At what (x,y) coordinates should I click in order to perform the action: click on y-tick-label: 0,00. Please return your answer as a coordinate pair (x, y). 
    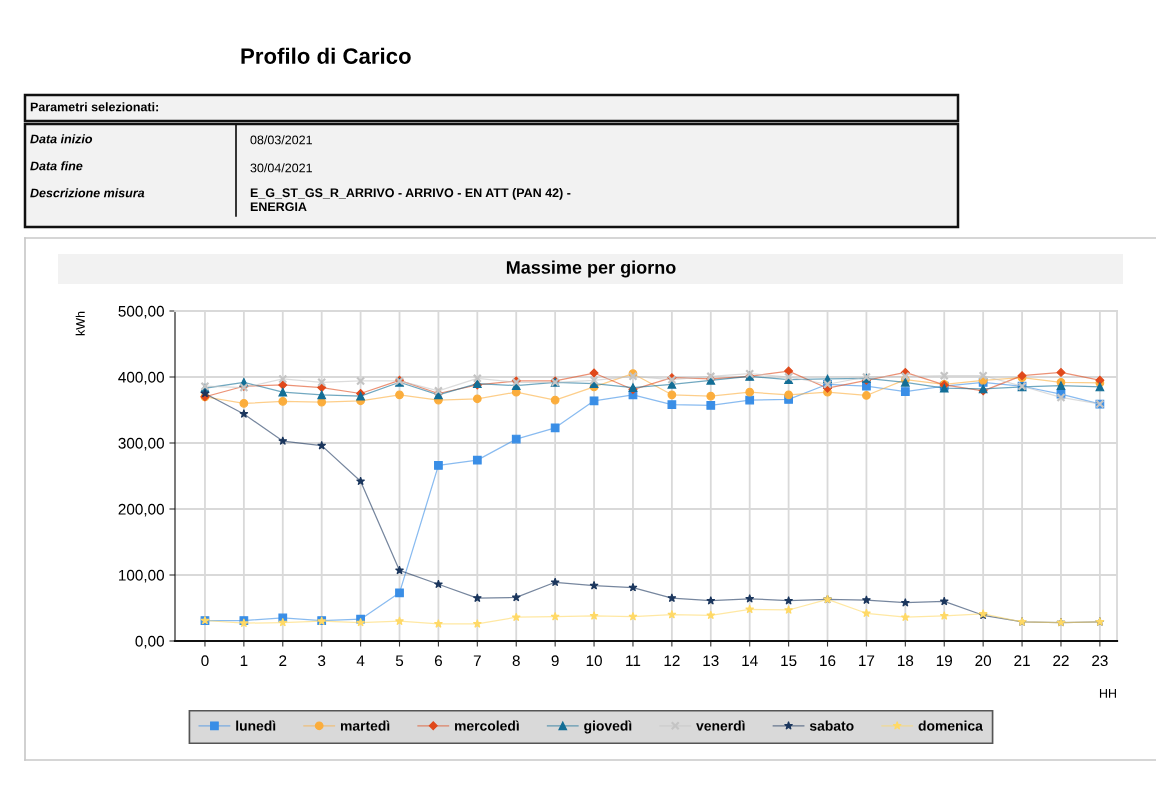
    Looking at the image, I should click on (149, 642).